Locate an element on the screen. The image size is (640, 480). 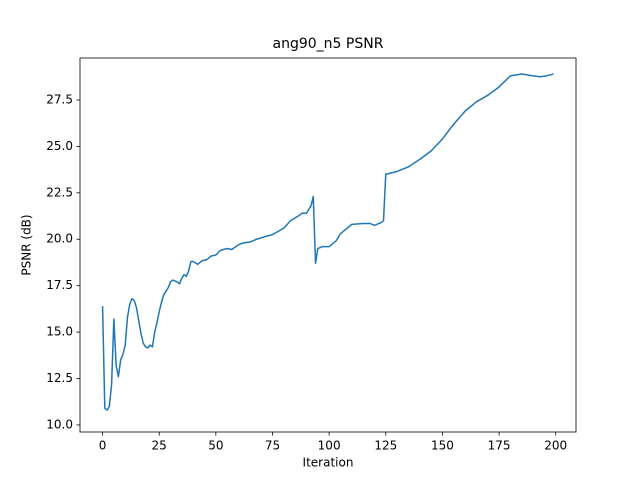
y-tick-label: 22.5 is located at coordinates (59, 192).